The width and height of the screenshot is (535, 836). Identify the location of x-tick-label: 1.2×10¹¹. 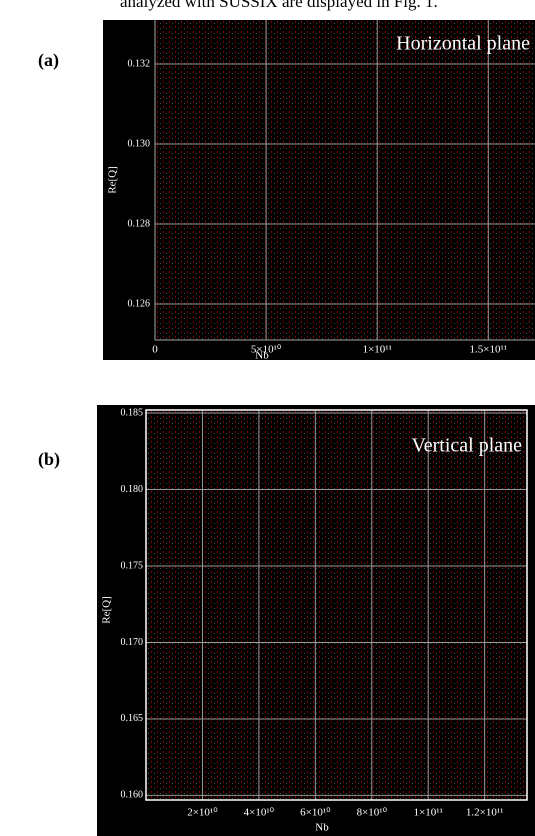
(485, 813).